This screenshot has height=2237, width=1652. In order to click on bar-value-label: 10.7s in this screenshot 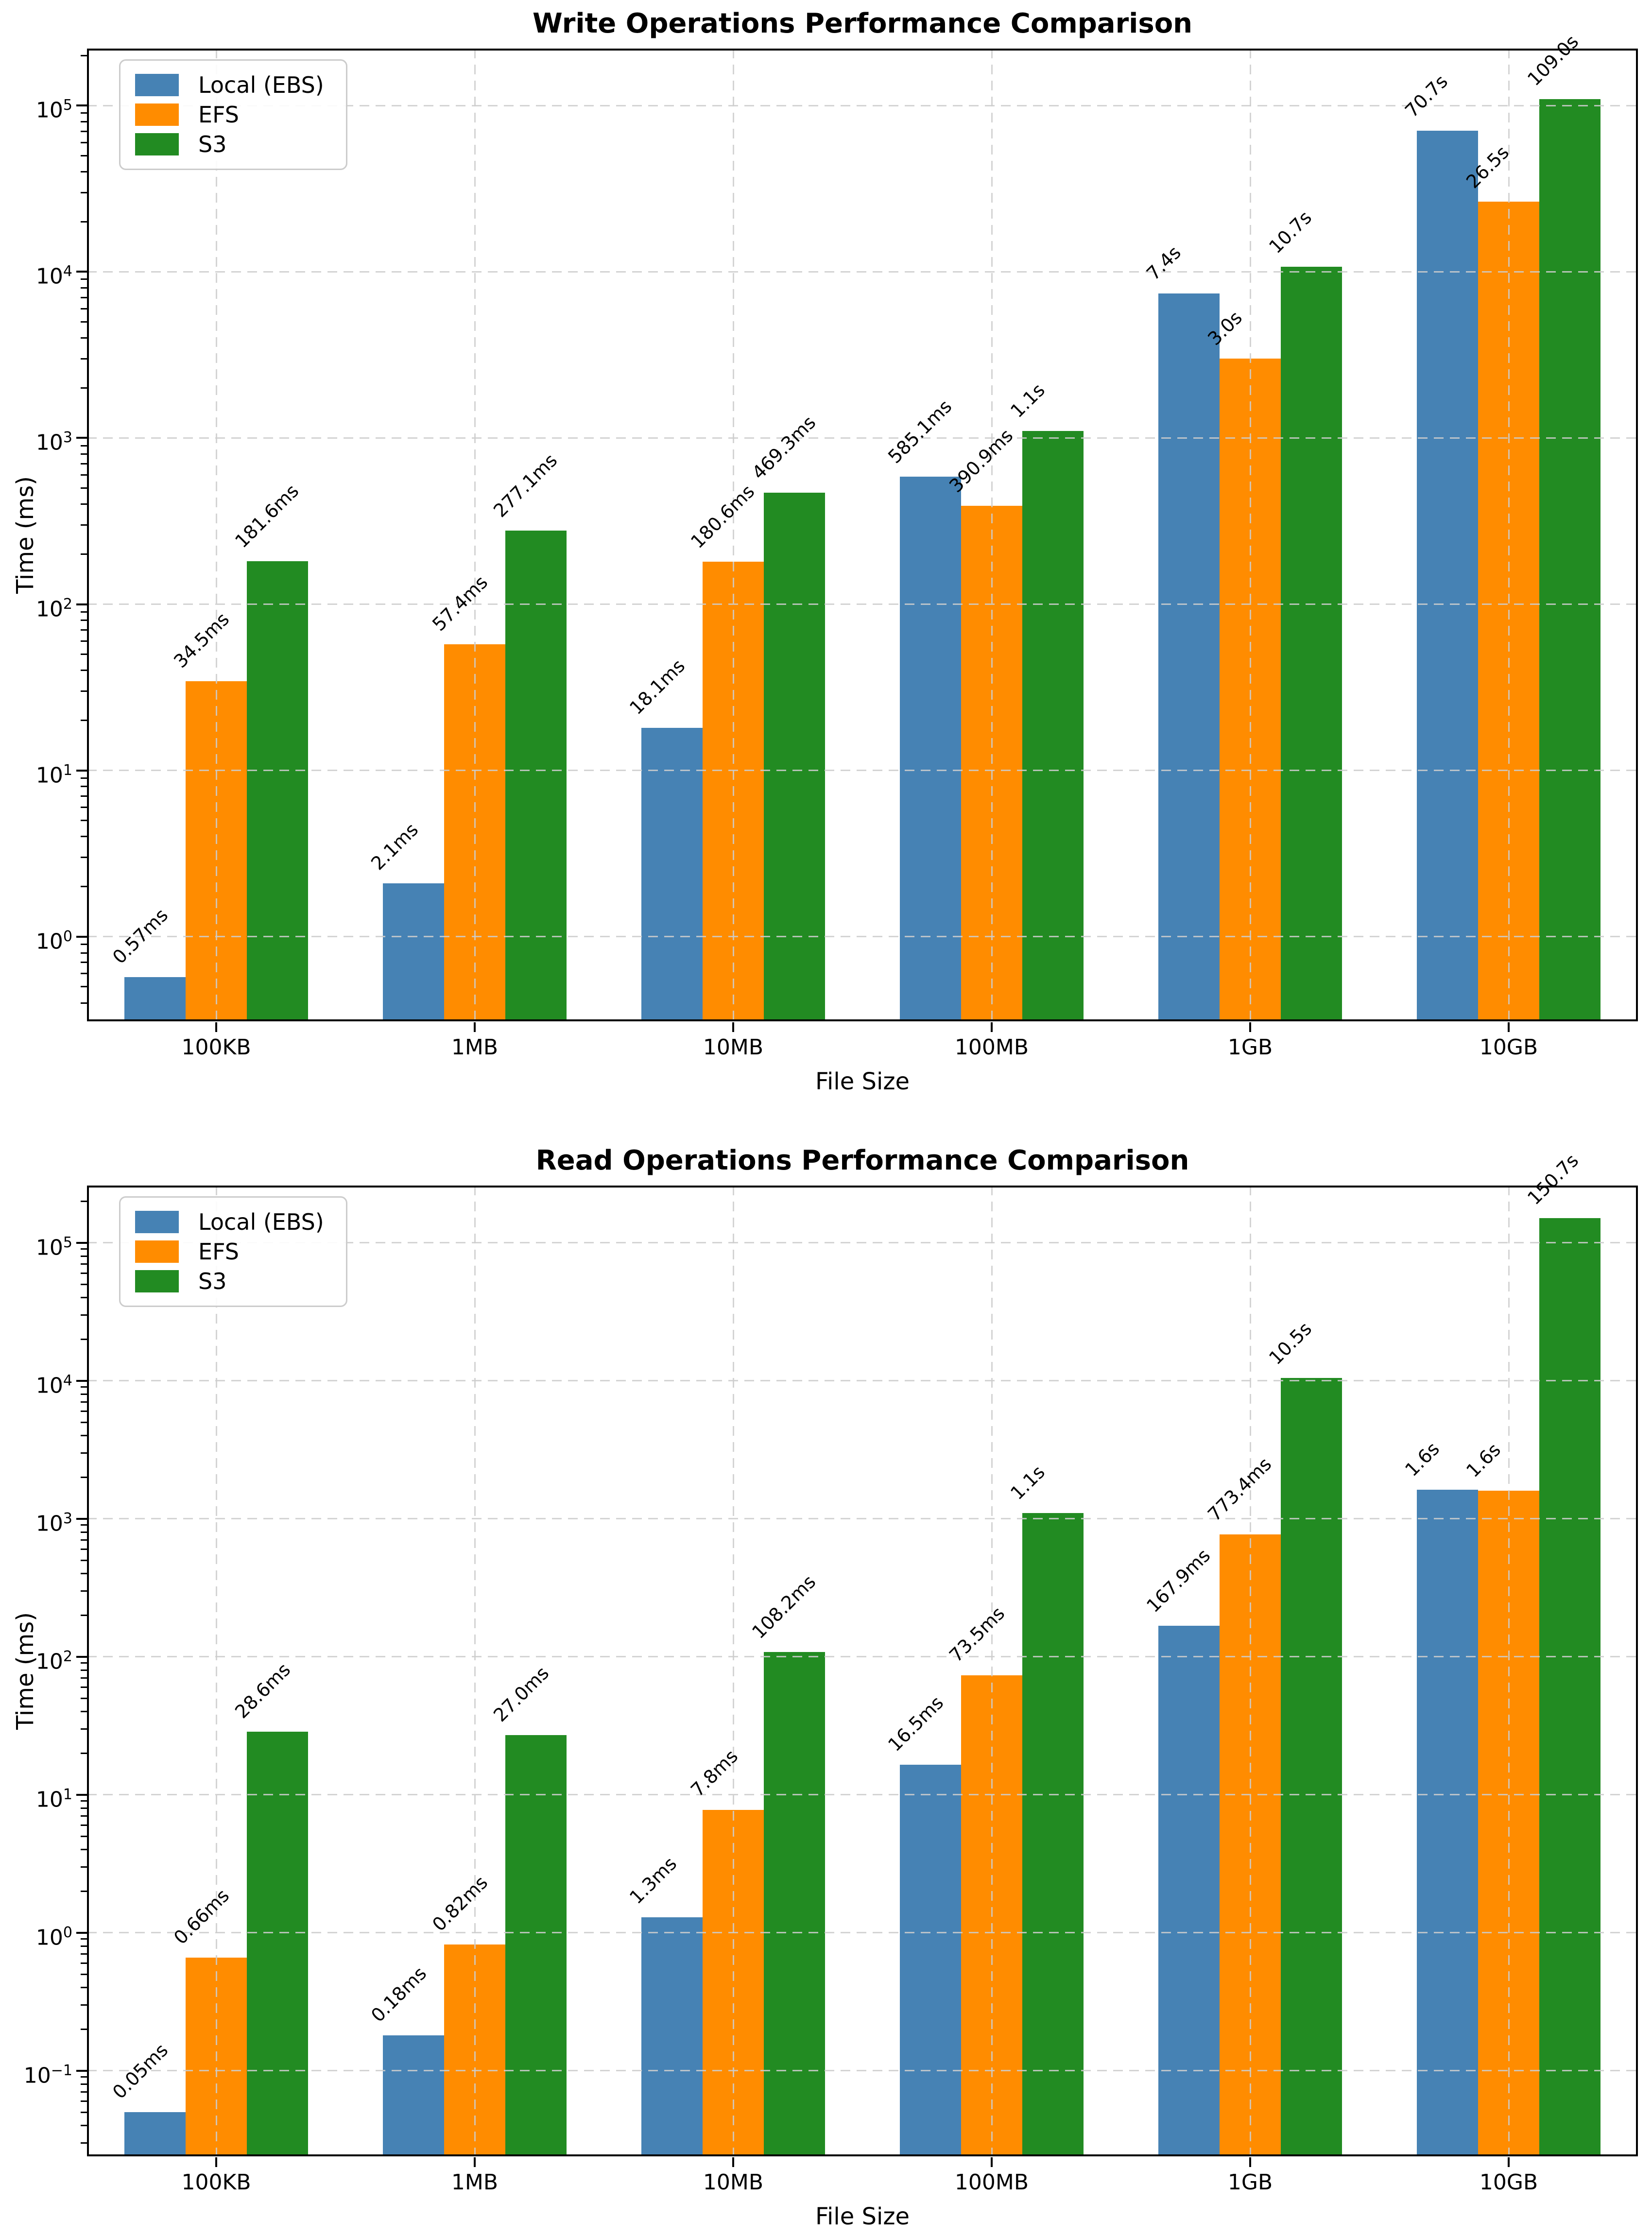, I will do `click(1290, 232)`.